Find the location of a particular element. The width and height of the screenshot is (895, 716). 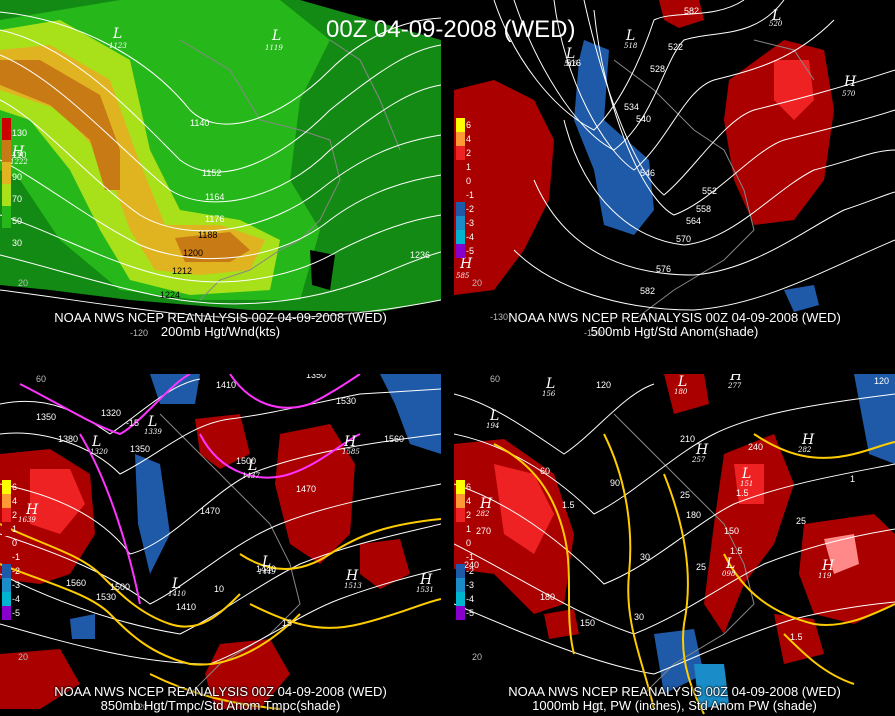

anom-negative-se is located at coordinates (711, 686).